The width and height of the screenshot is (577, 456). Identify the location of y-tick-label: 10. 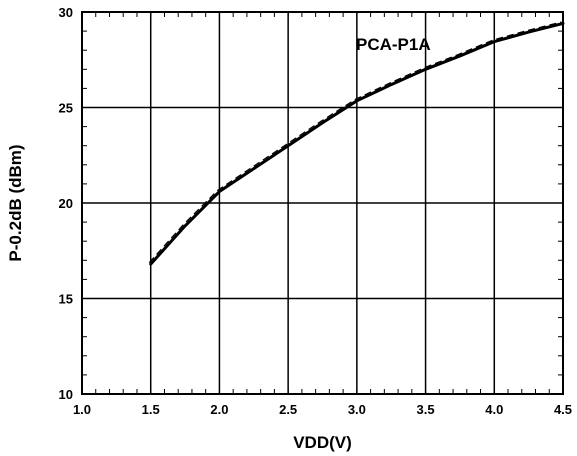
(66, 394).